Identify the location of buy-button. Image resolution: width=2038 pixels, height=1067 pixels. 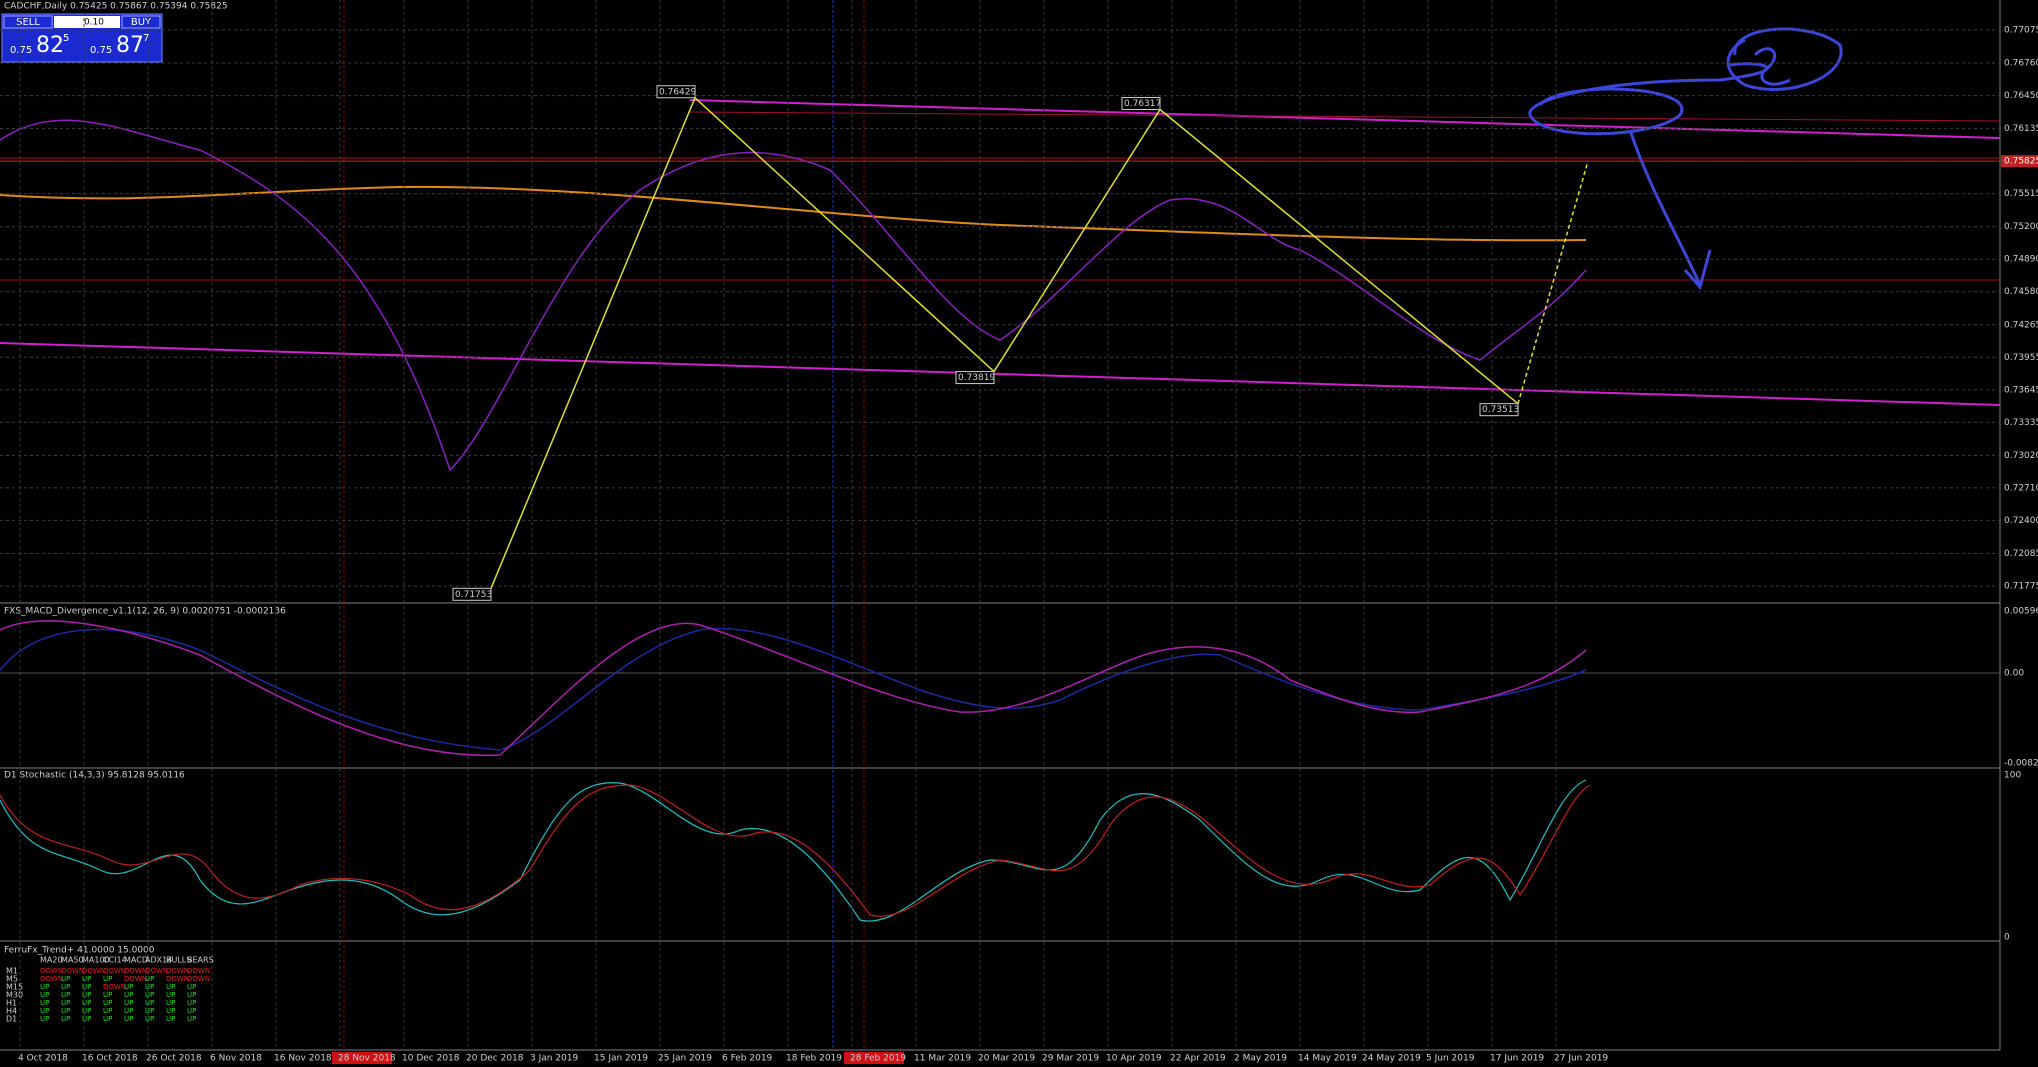
(141, 22).